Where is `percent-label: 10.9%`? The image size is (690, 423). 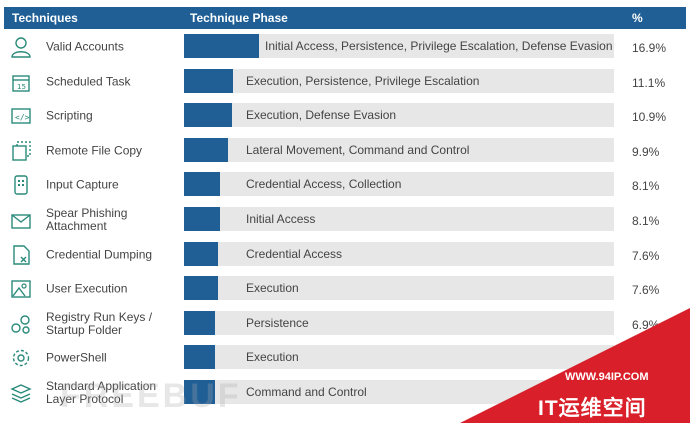
percent-label: 10.9% is located at coordinates (649, 117).